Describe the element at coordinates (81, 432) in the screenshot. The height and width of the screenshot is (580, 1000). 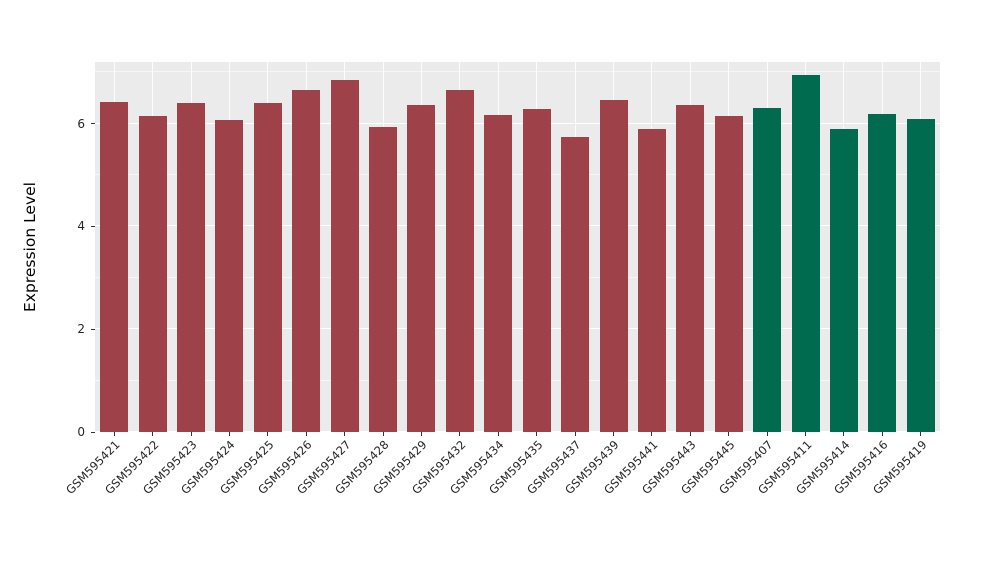
I see `y-tick-label: 0` at that location.